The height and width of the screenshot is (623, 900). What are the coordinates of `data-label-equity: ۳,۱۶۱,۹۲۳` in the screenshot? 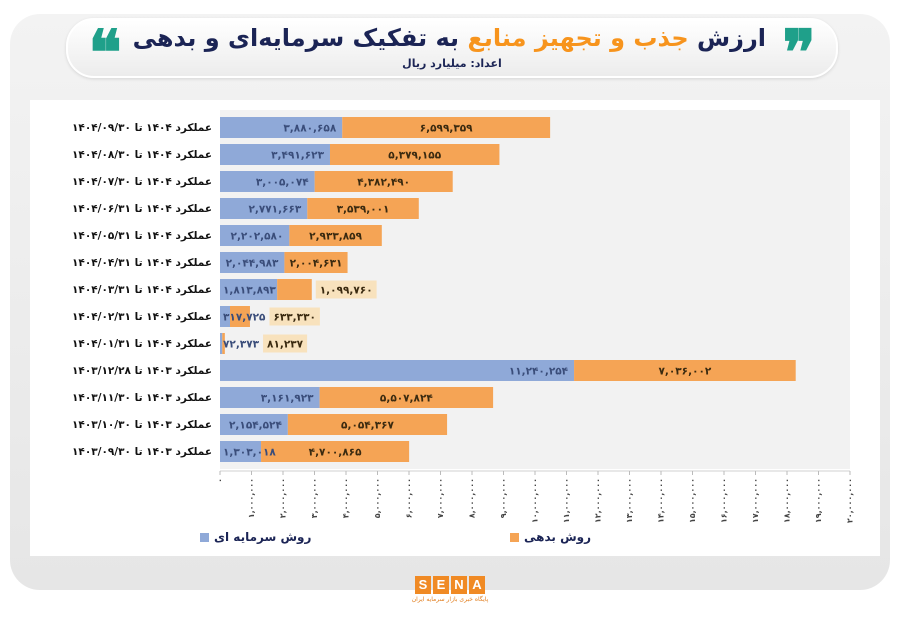 It's located at (287, 399).